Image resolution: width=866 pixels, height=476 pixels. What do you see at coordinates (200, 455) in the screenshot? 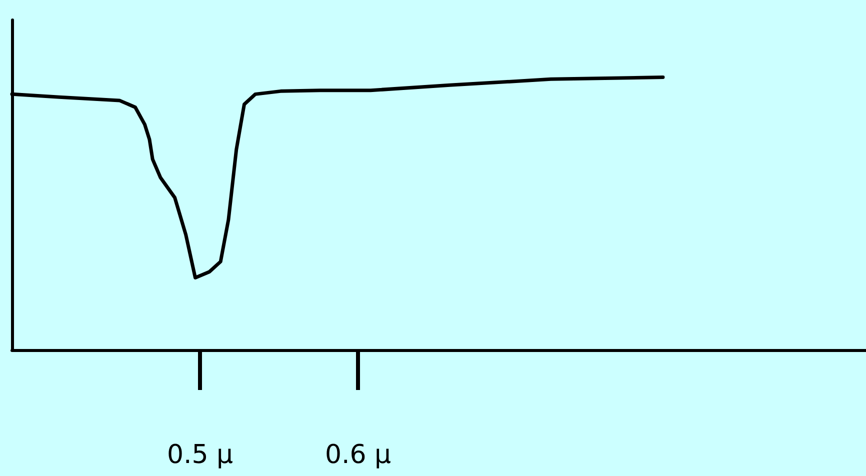
I see `x-tick-label: 0.5 μ` at bounding box center [200, 455].